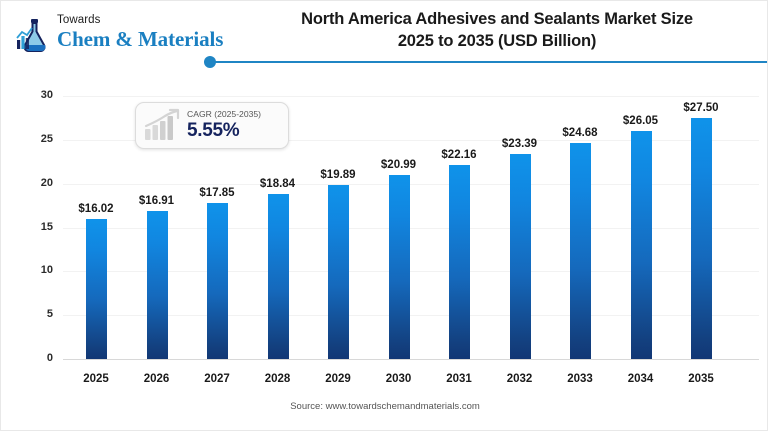 The width and height of the screenshot is (768, 431). I want to click on bar-group: $20.99, so click(399, 259).